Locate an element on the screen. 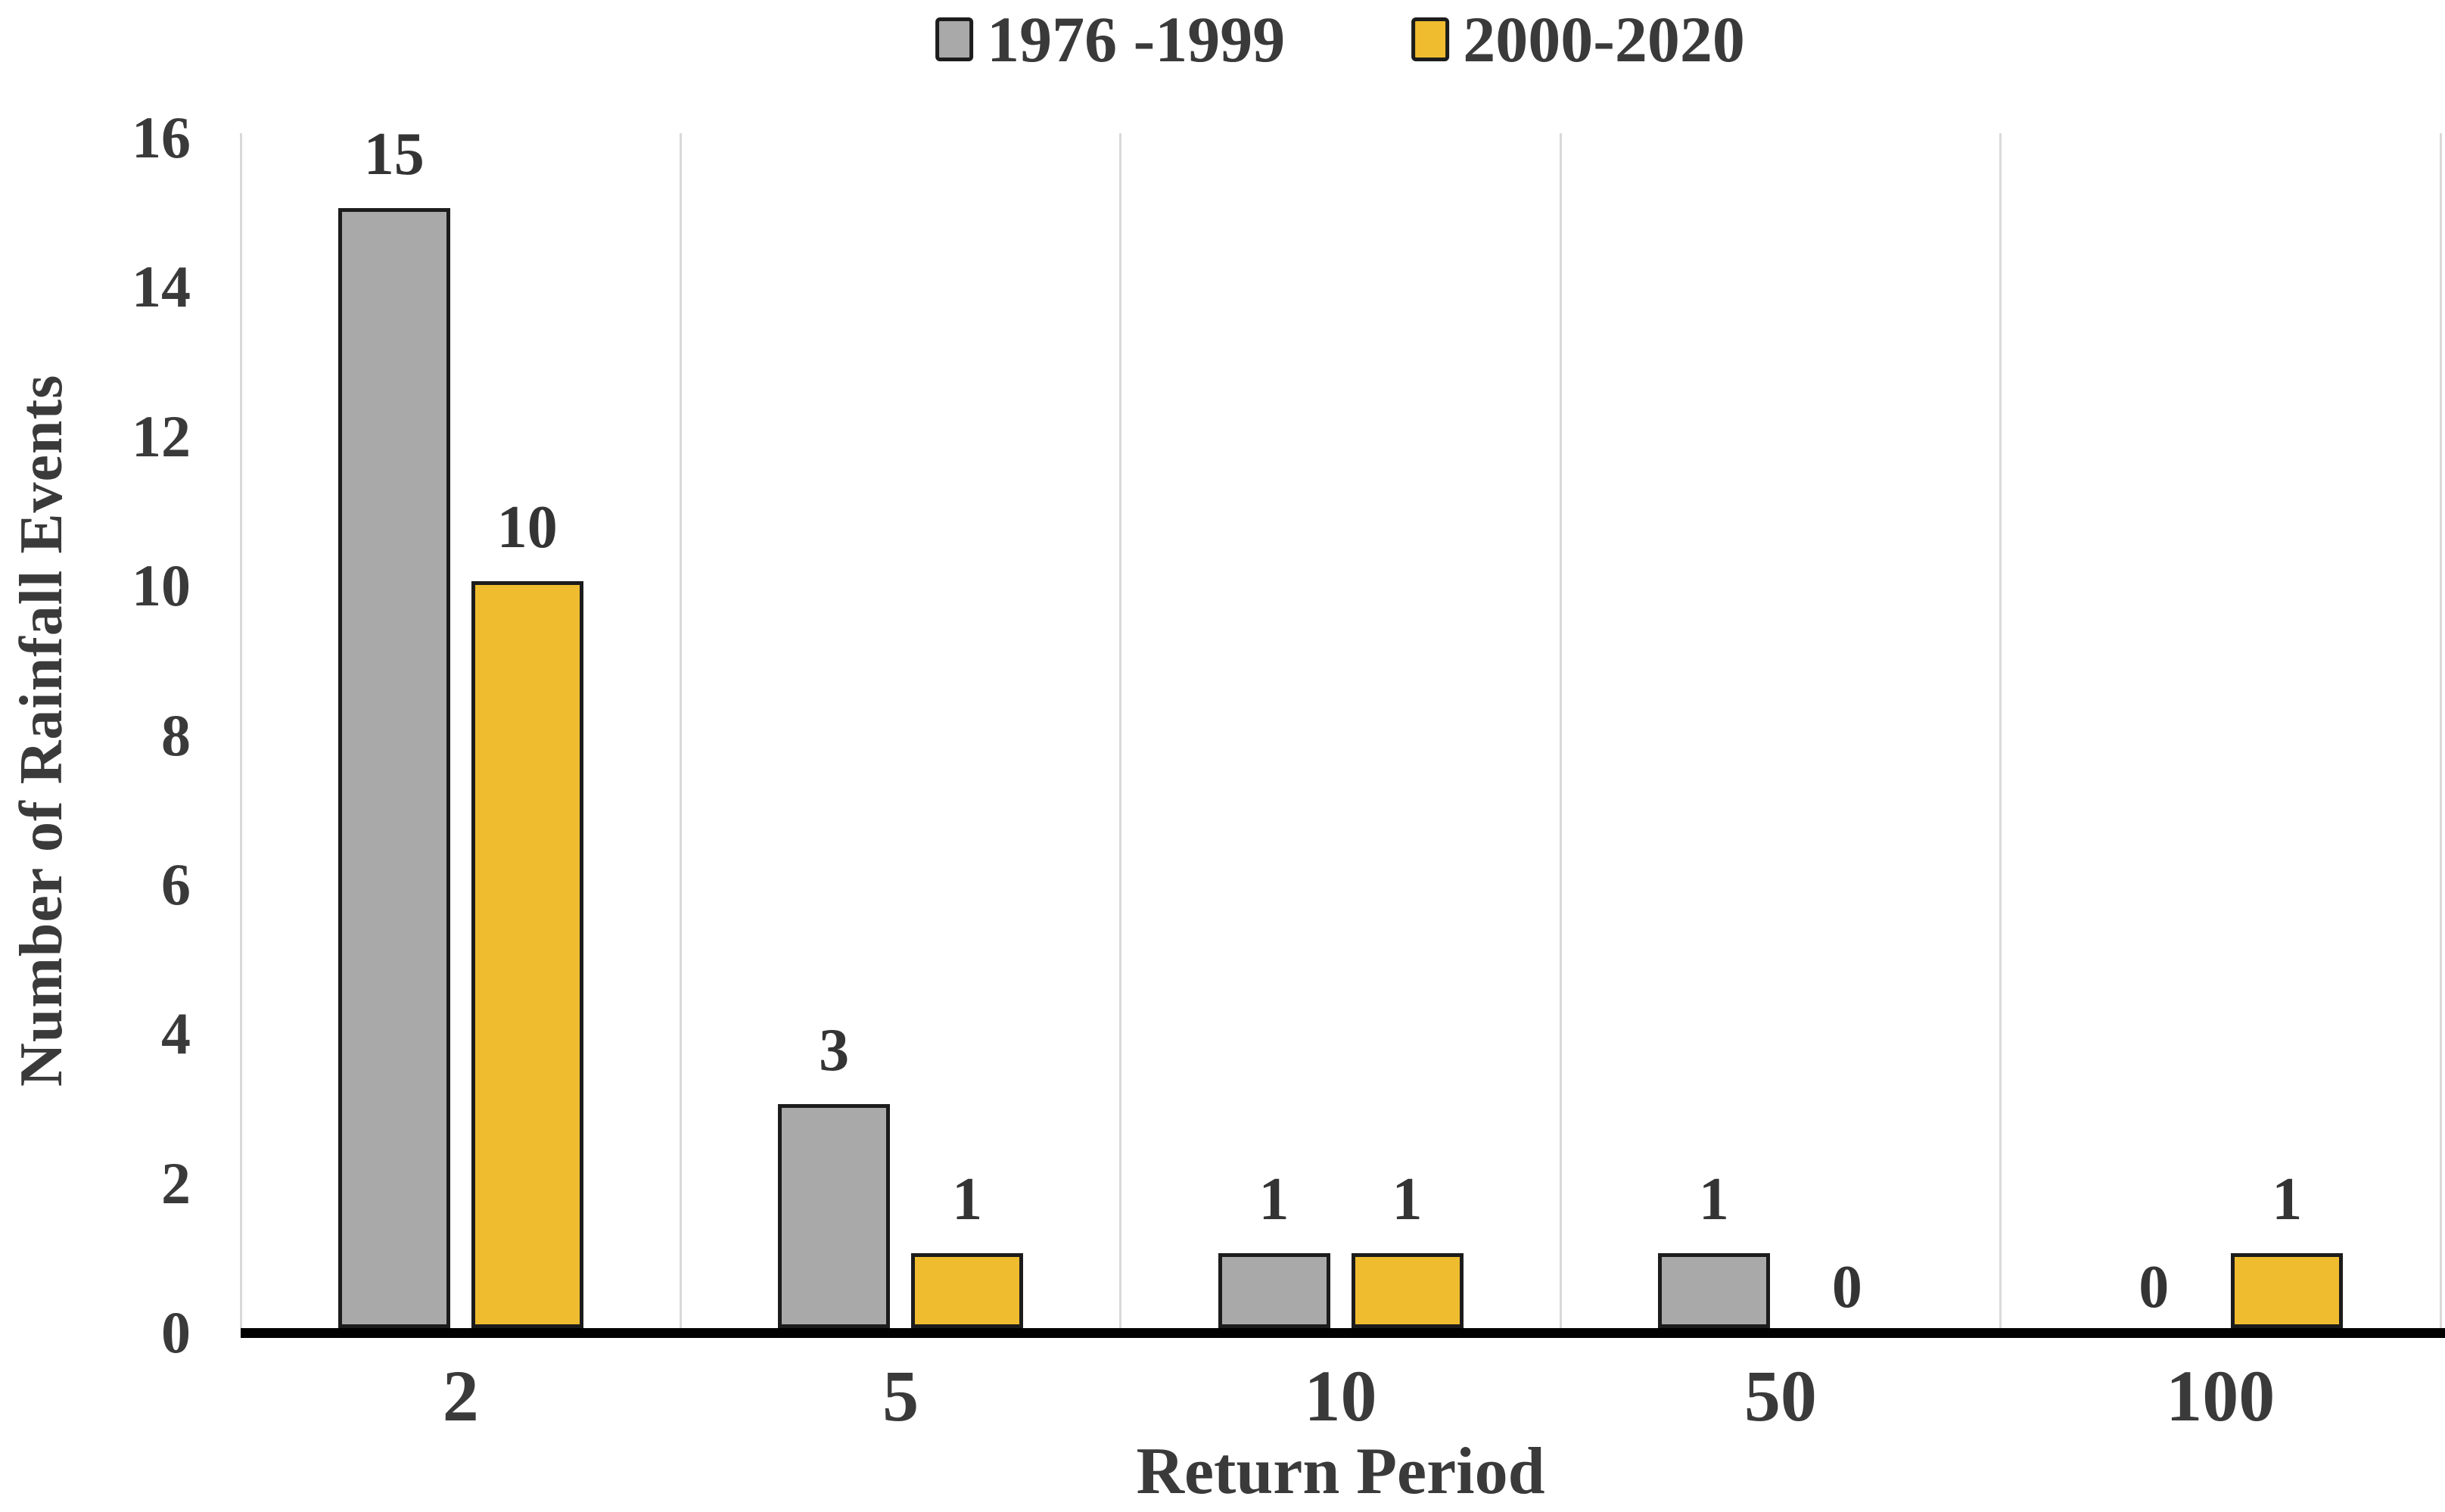 Image resolution: width=2445 pixels, height=1512 pixels. y-tick-label: 0 is located at coordinates (176, 1332).